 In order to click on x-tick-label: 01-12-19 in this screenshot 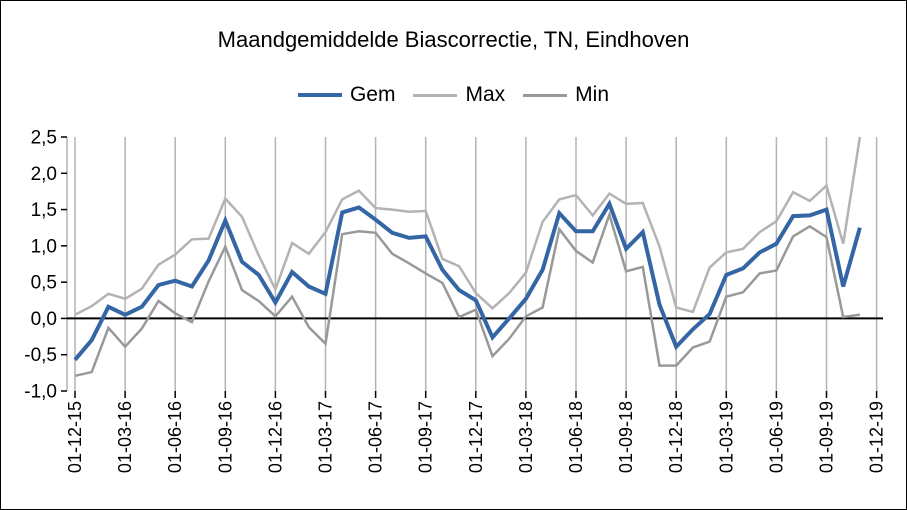, I will do `click(877, 437)`.